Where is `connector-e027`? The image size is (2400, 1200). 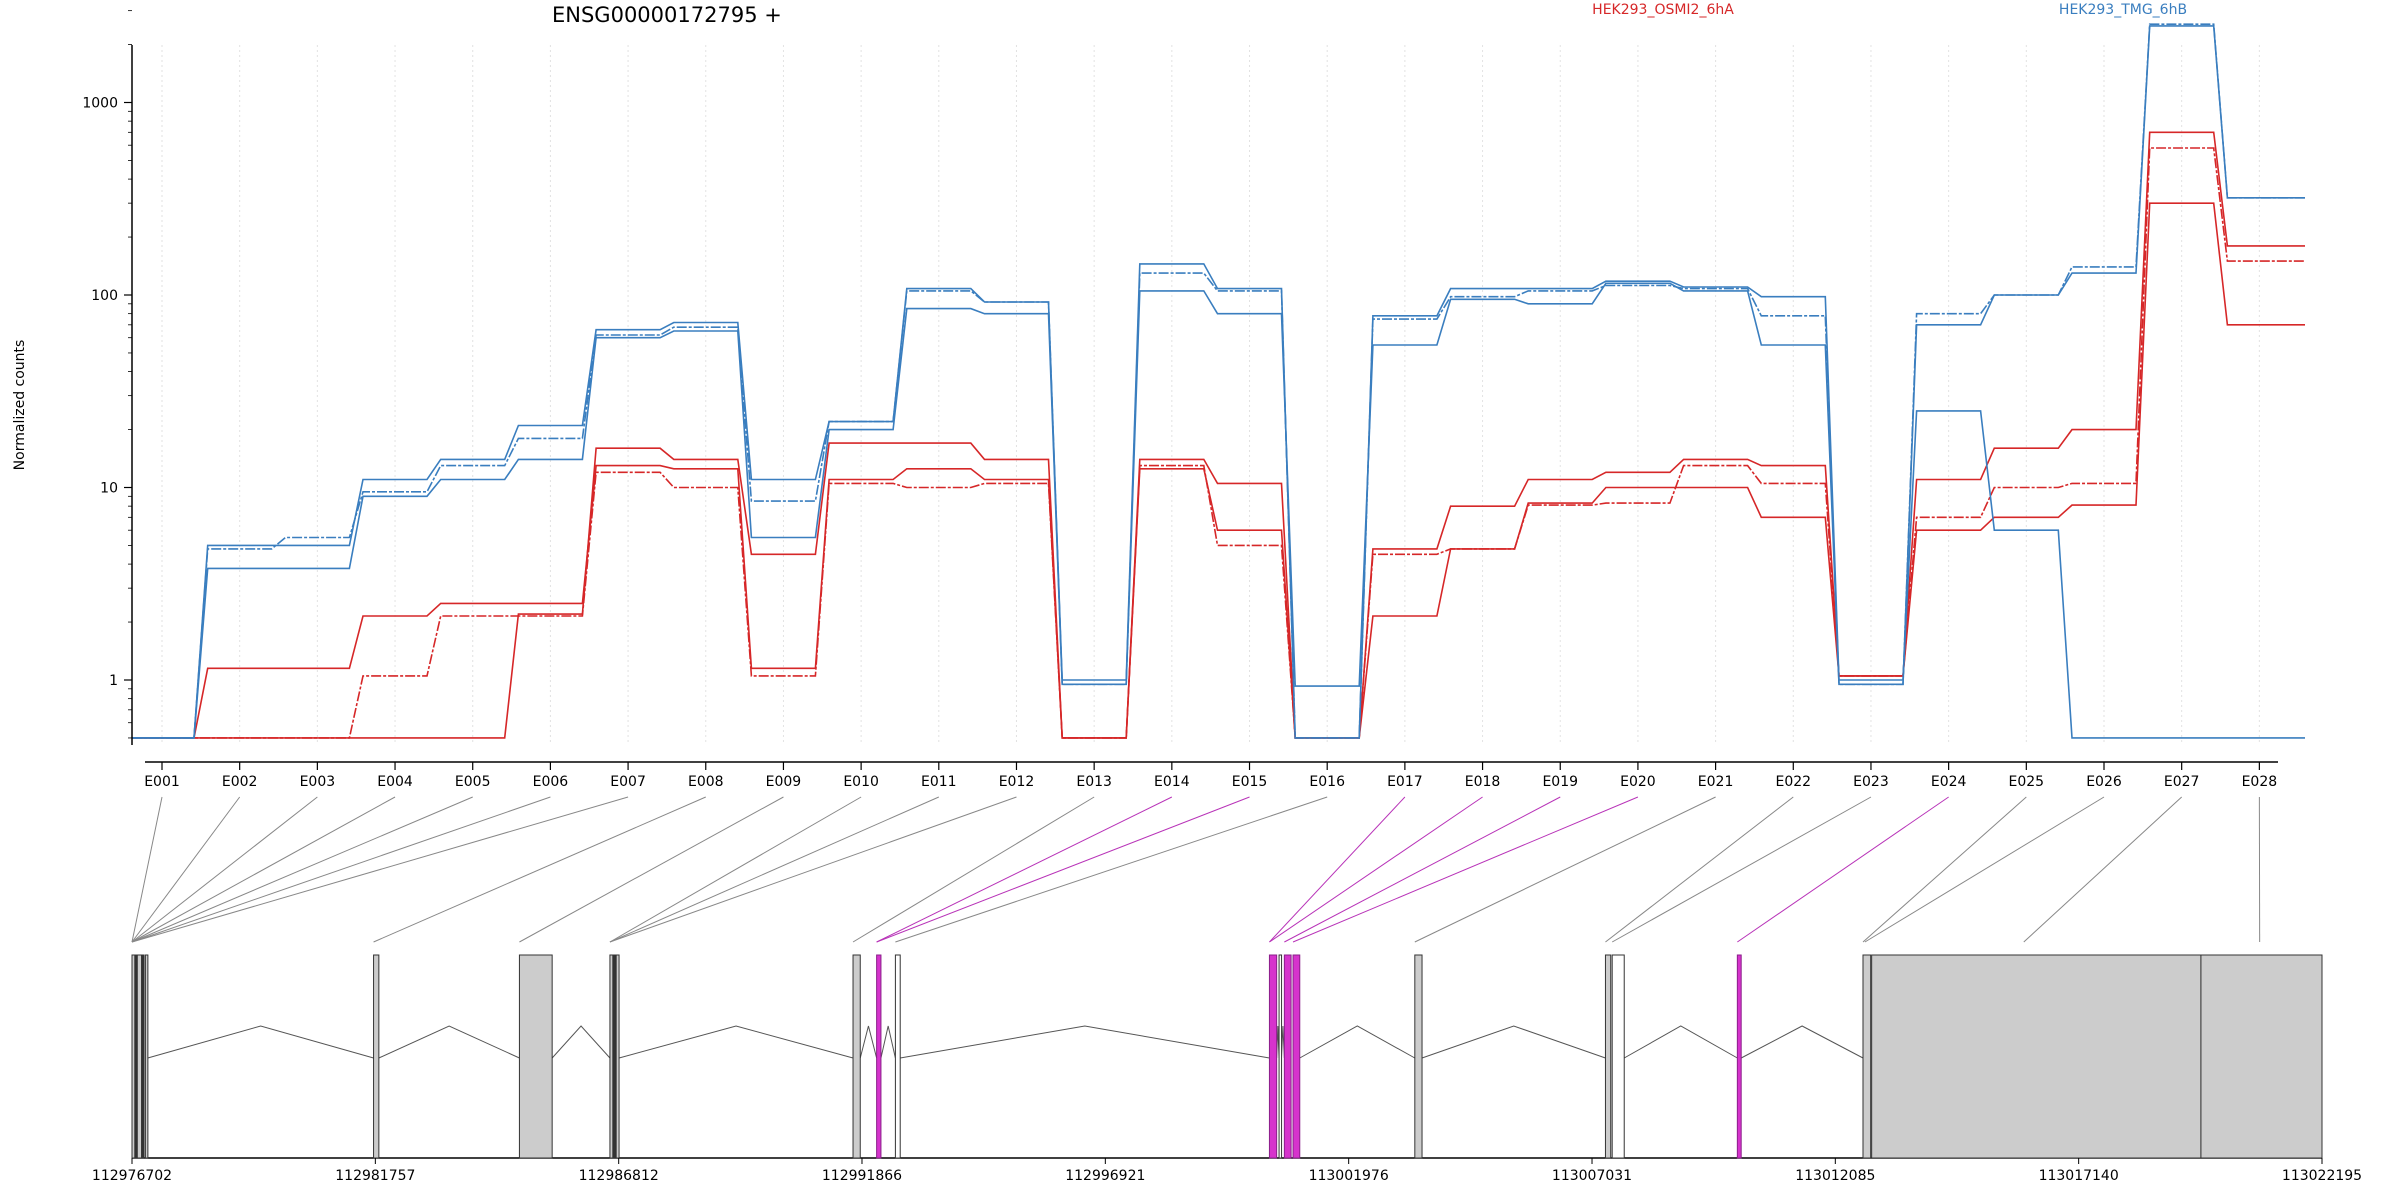 connector-e027 is located at coordinates (2103, 869).